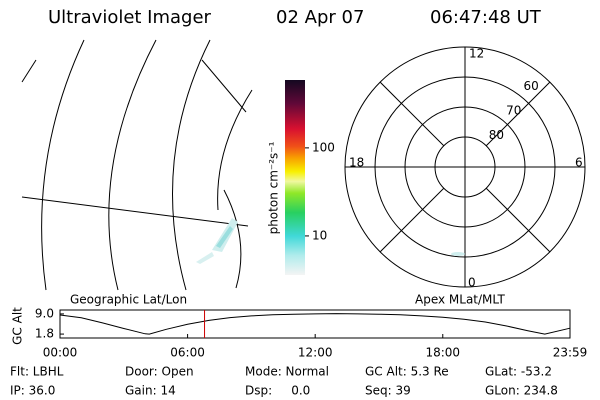 The height and width of the screenshot is (400, 600). What do you see at coordinates (295, 177) in the screenshot?
I see `colorbar` at bounding box center [295, 177].